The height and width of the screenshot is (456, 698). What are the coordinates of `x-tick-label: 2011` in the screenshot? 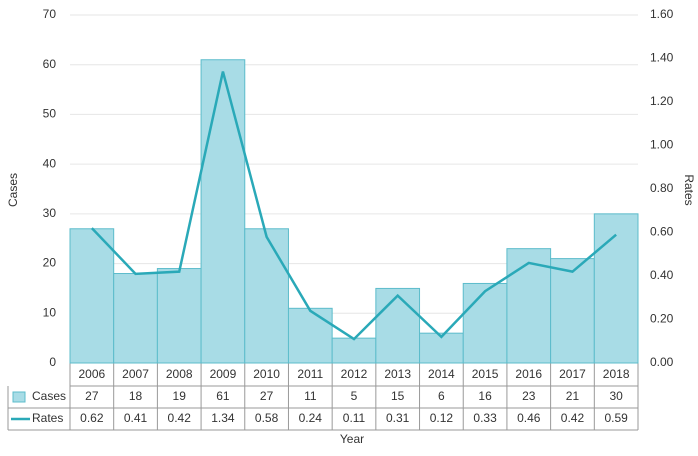 It's located at (310, 374).